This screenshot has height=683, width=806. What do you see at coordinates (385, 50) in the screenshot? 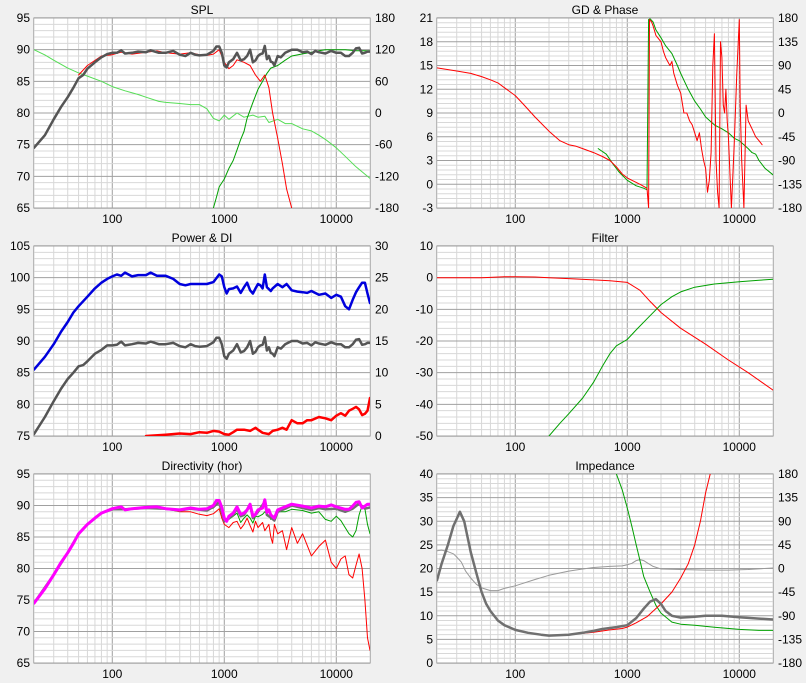
I see `y2-tick-label: 120` at bounding box center [385, 50].